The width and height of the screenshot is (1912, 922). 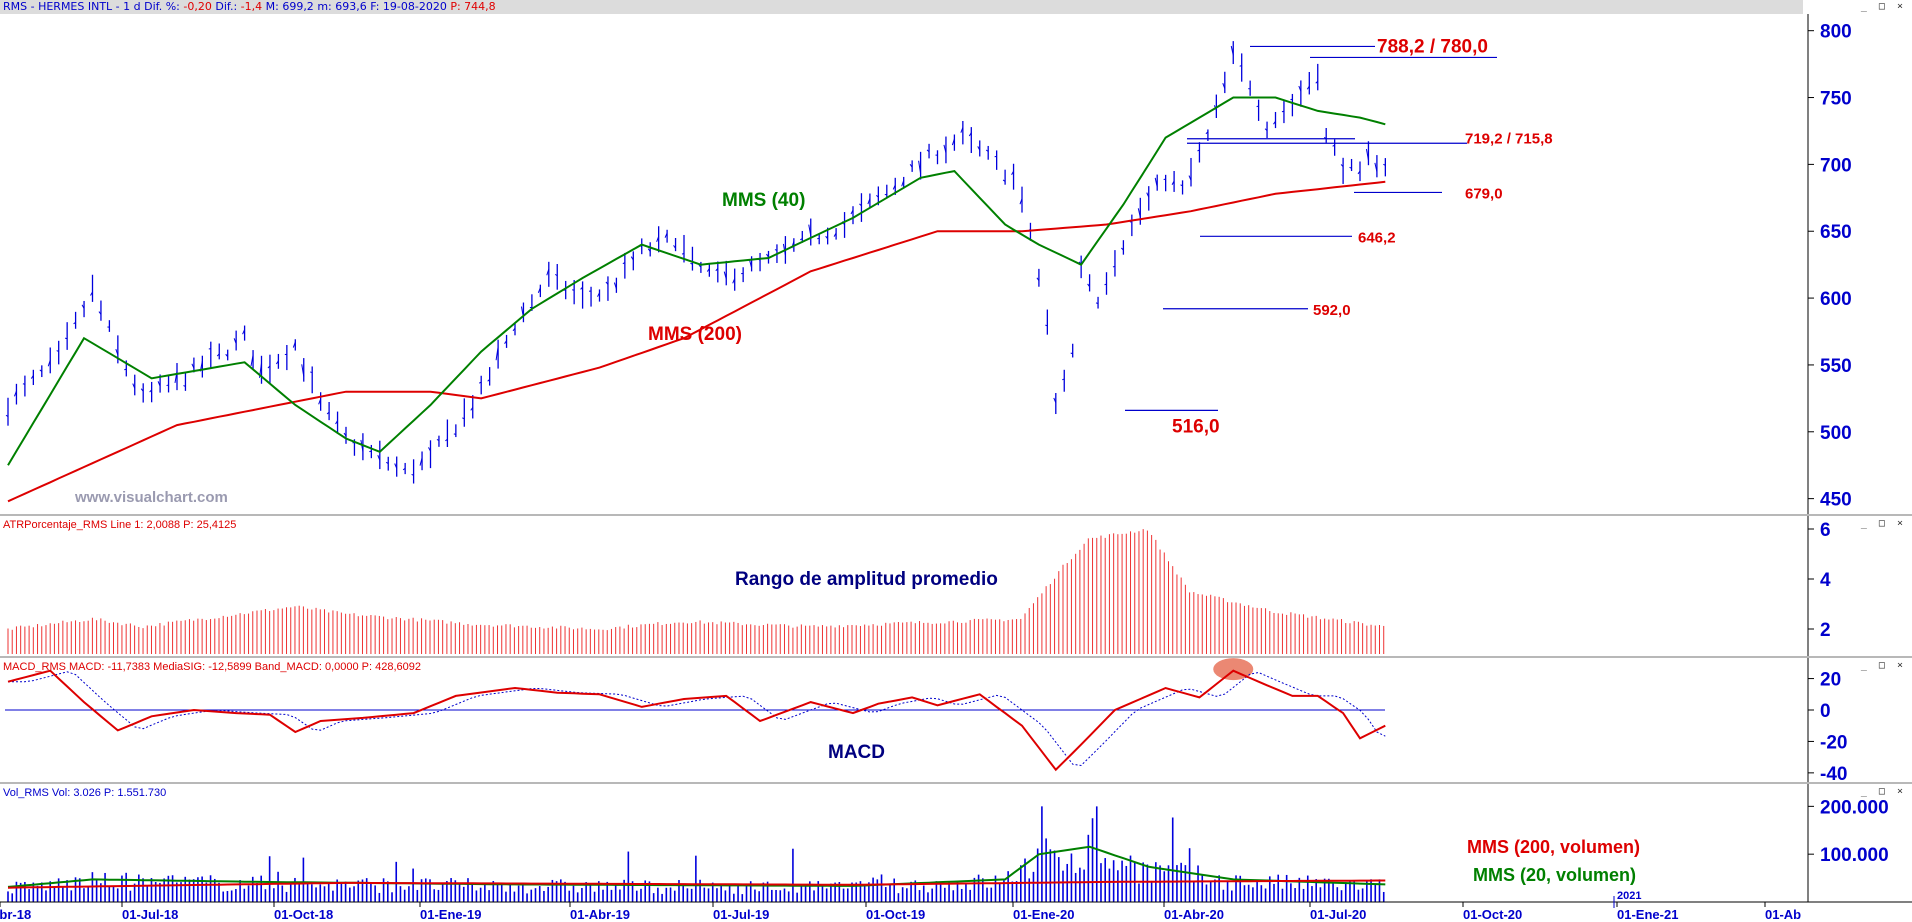 I want to click on atr-tick-label: 4, so click(x=1825, y=580).